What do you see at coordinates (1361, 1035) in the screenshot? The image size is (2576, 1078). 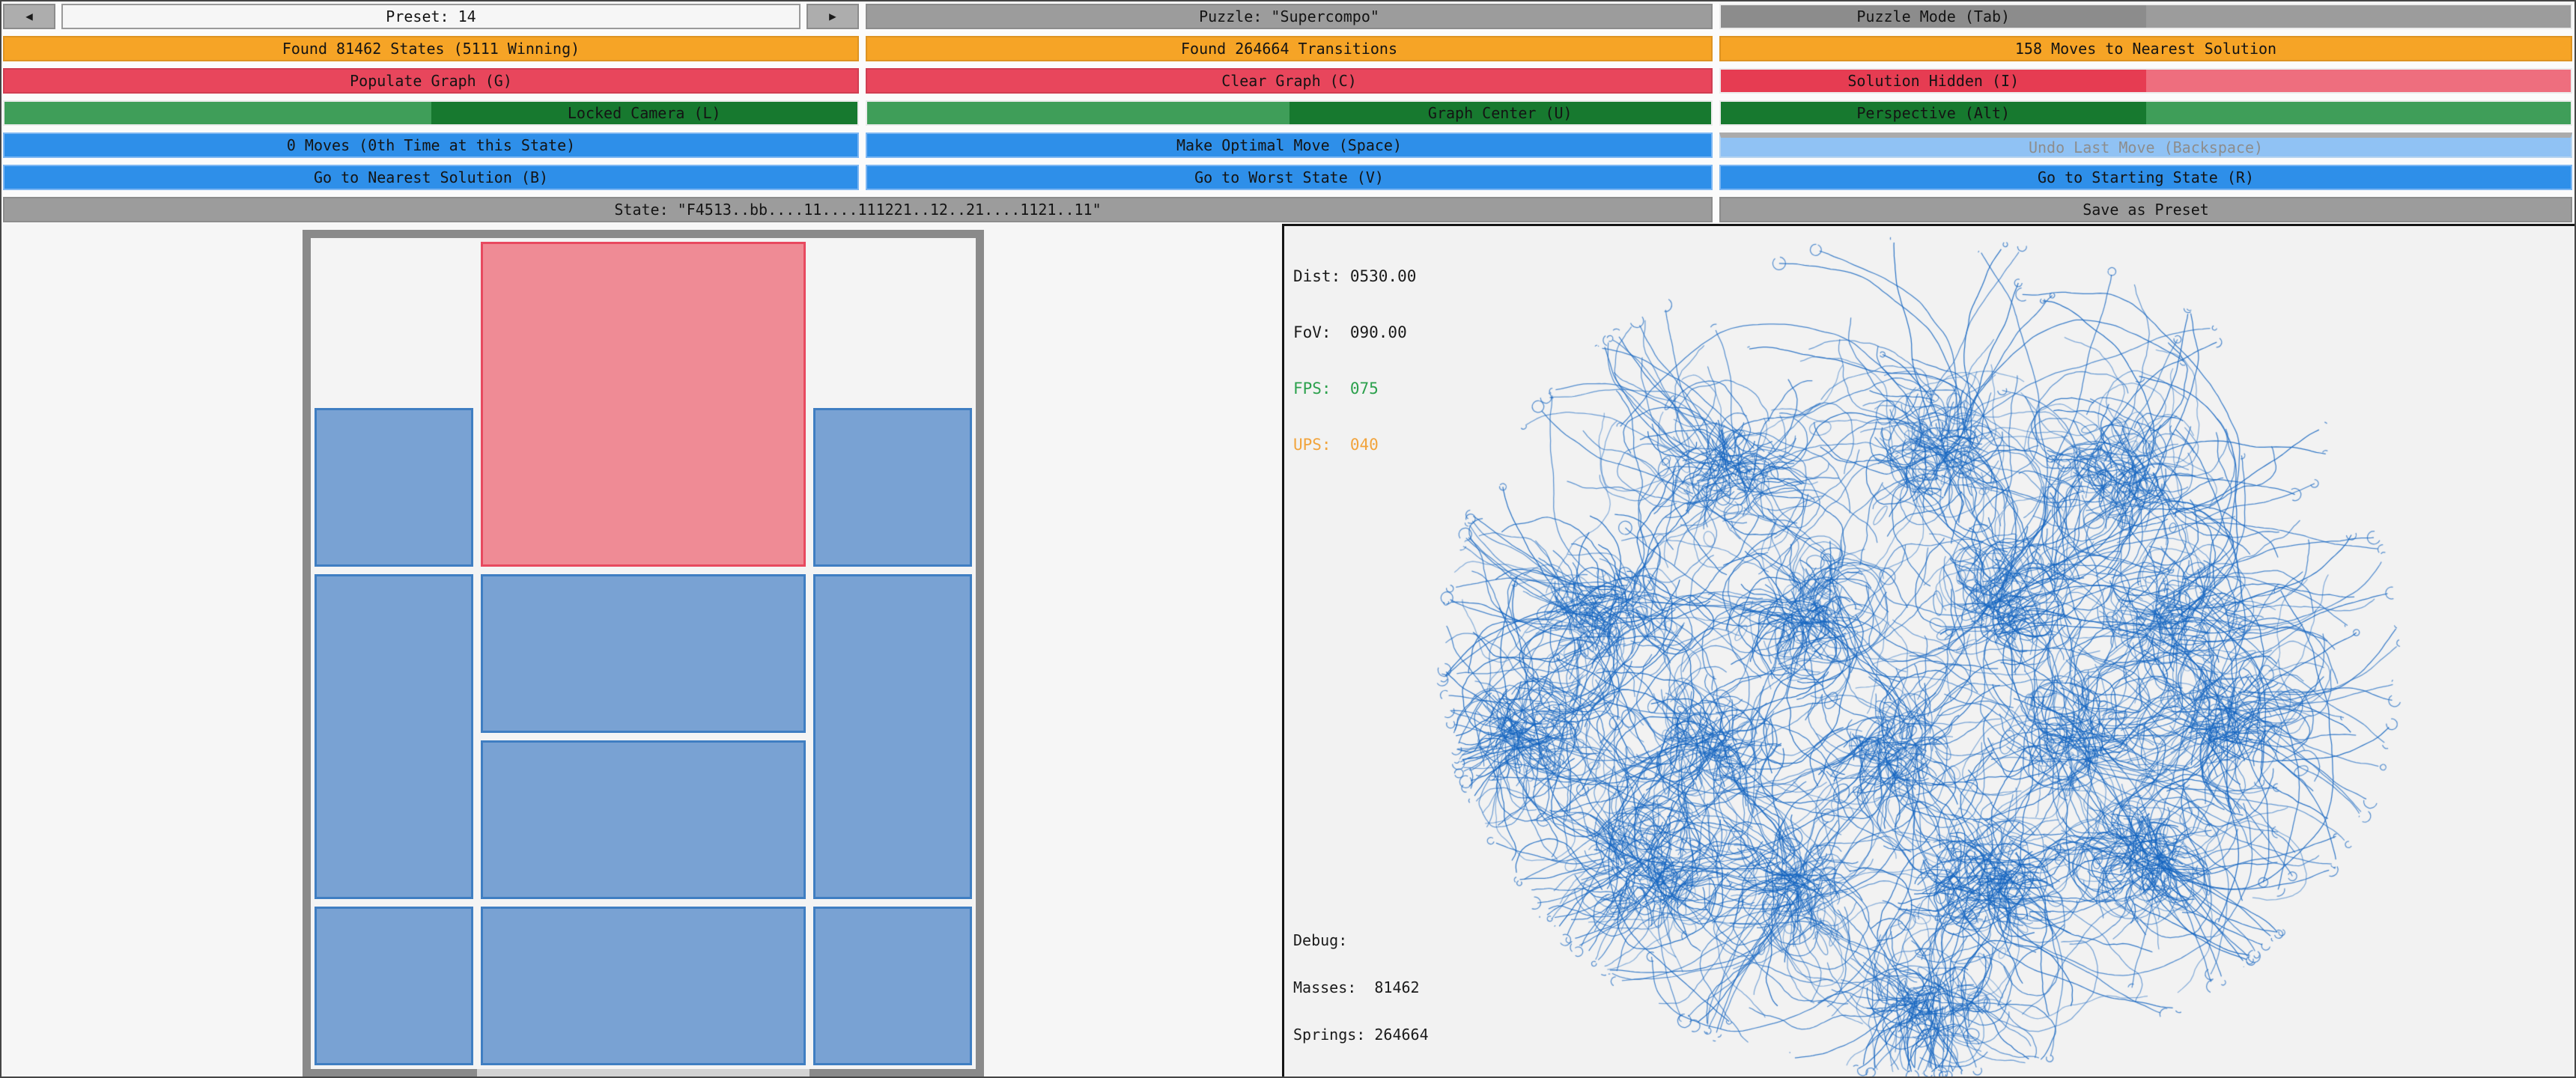 I see `debug-springs: Springs: 264664` at bounding box center [1361, 1035].